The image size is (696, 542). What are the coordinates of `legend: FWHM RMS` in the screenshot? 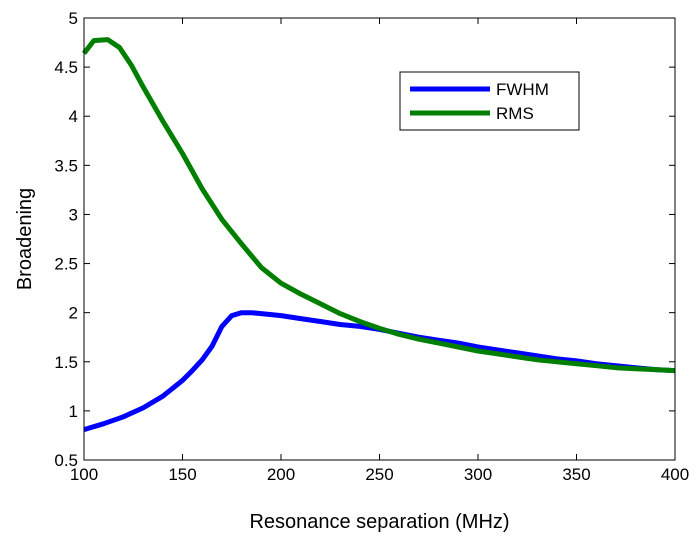 It's located at (489, 101).